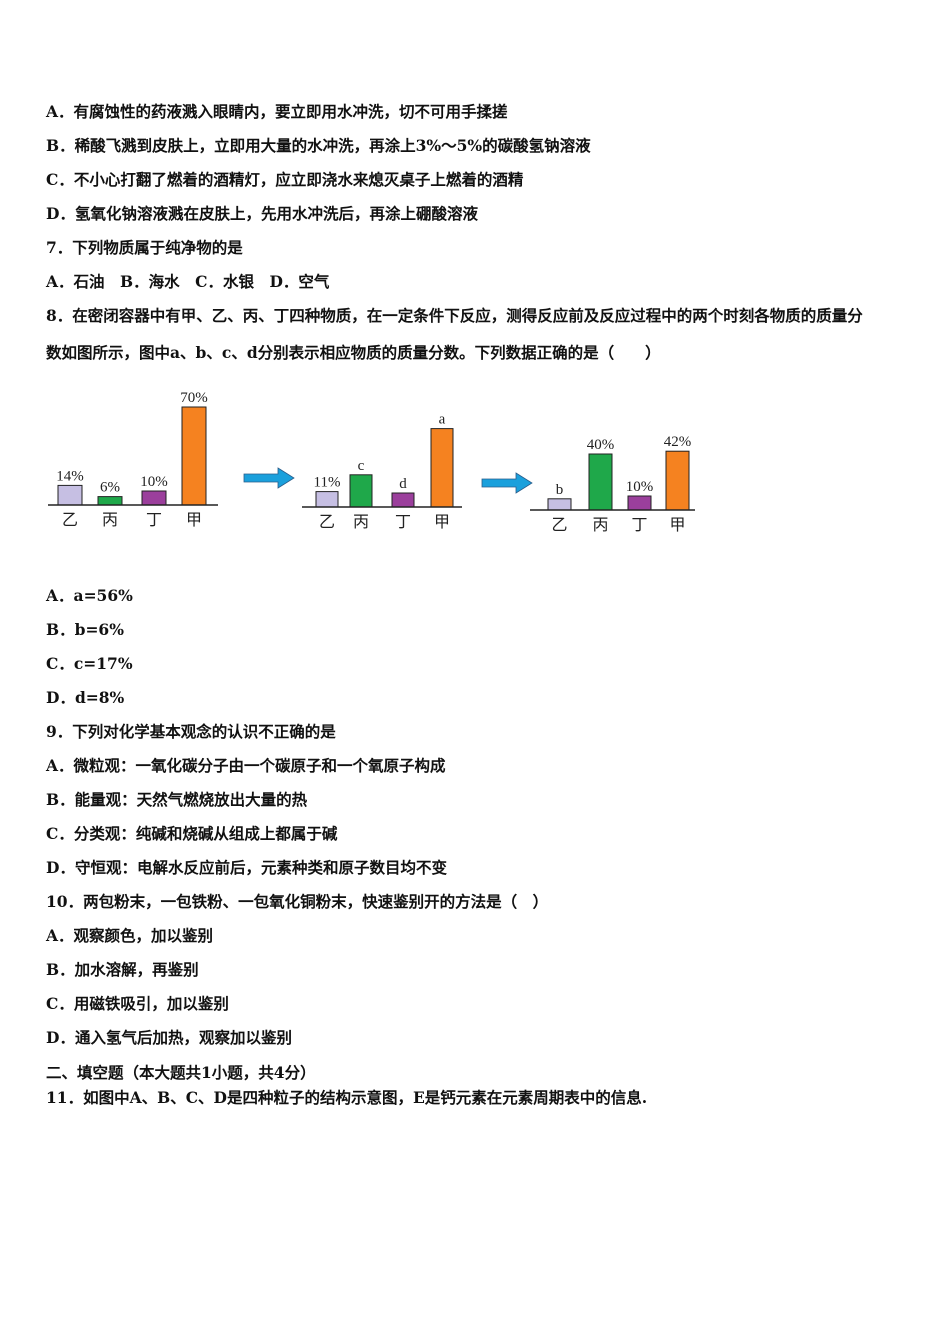 This screenshot has width=950, height=1344. I want to click on text-line: C．c=17%, so click(89, 663).